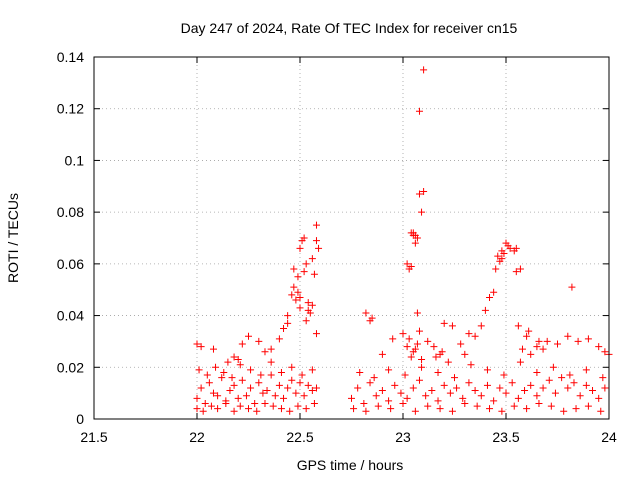 This screenshot has width=640, height=480. What do you see at coordinates (70, 212) in the screenshot?
I see `y-tick-label: 0.08` at bounding box center [70, 212].